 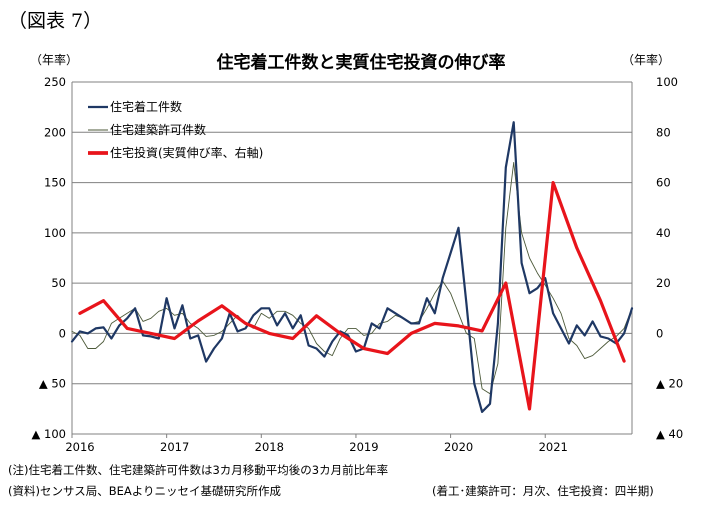 What do you see at coordinates (667, 82) in the screenshot?
I see `y-right-tick-0: 100` at bounding box center [667, 82].